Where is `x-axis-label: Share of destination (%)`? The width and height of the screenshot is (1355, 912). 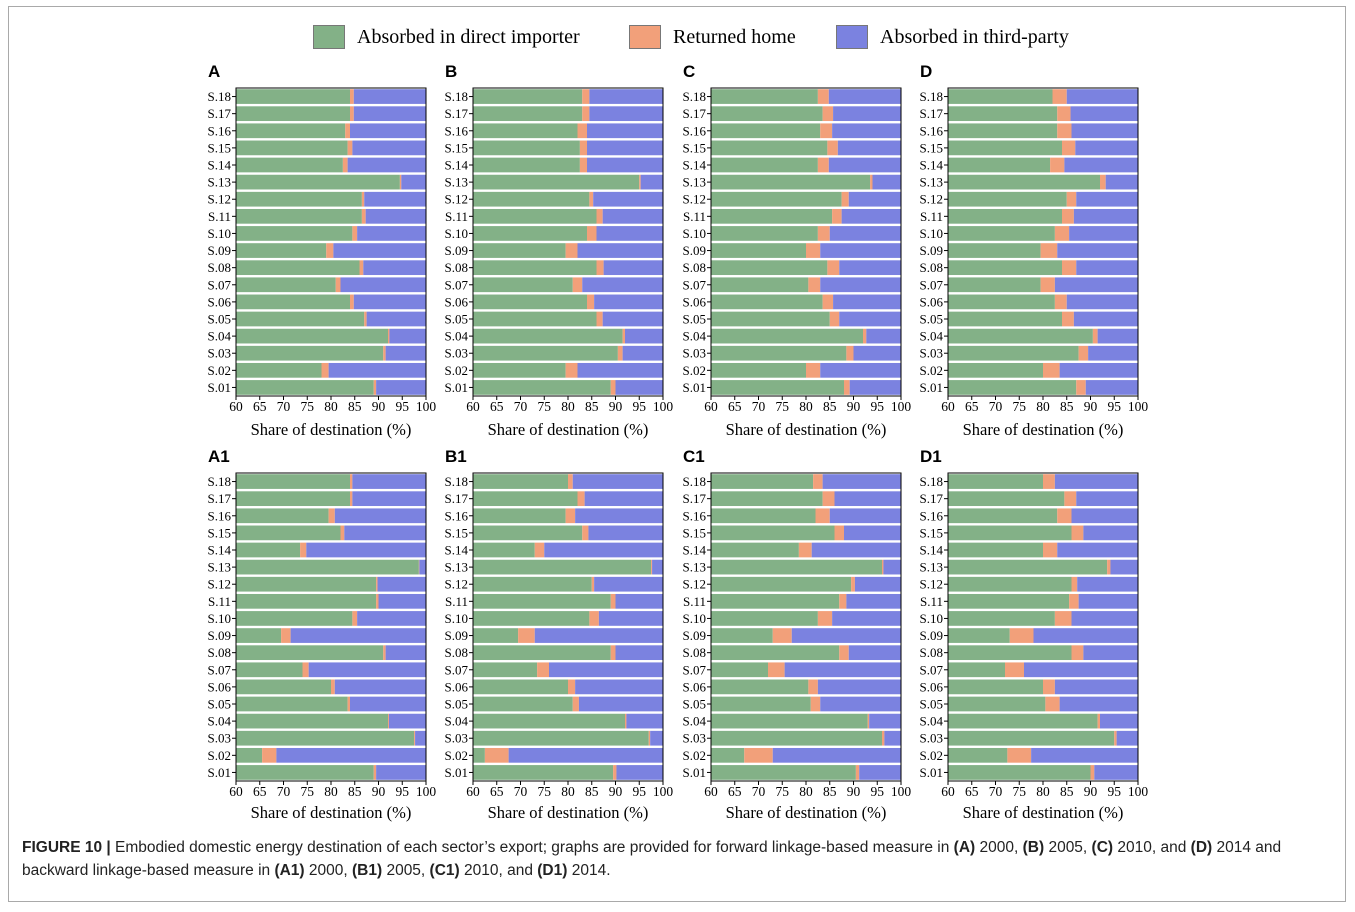
x-axis-label: Share of destination (%) is located at coordinates (331, 429).